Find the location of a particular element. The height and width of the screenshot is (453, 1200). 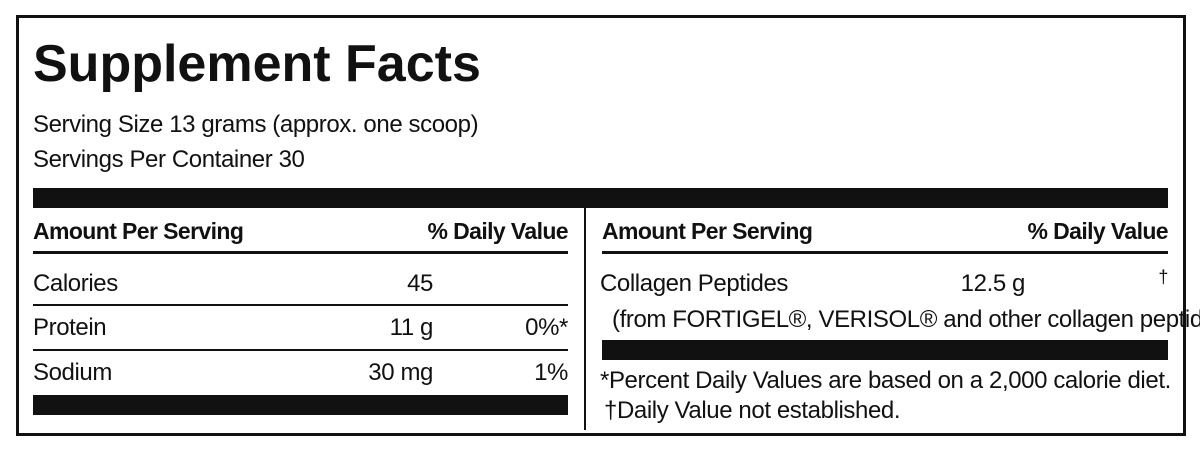

footnote: †Daily Value not established. is located at coordinates (752, 410).